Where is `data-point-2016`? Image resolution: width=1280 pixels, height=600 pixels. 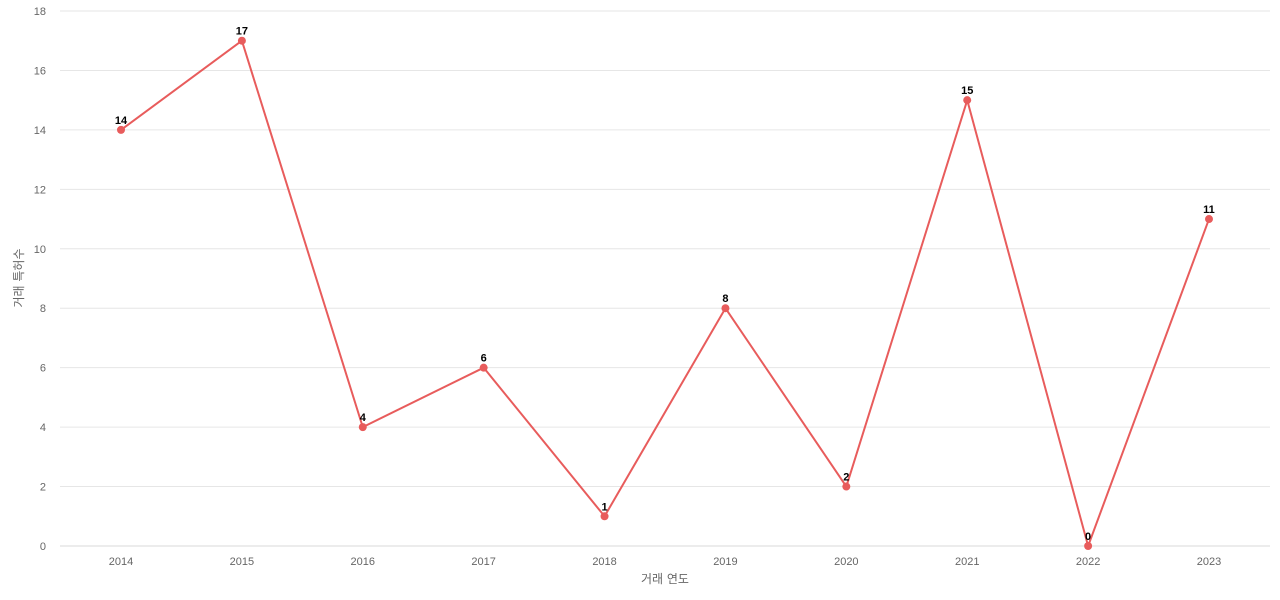 data-point-2016 is located at coordinates (362, 427).